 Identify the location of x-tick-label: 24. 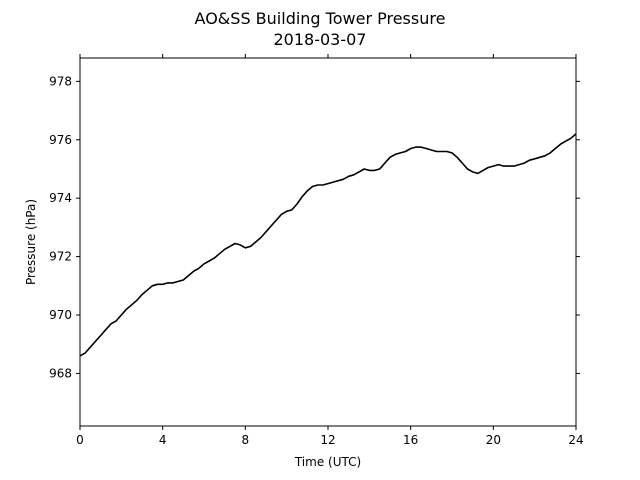
(575, 440).